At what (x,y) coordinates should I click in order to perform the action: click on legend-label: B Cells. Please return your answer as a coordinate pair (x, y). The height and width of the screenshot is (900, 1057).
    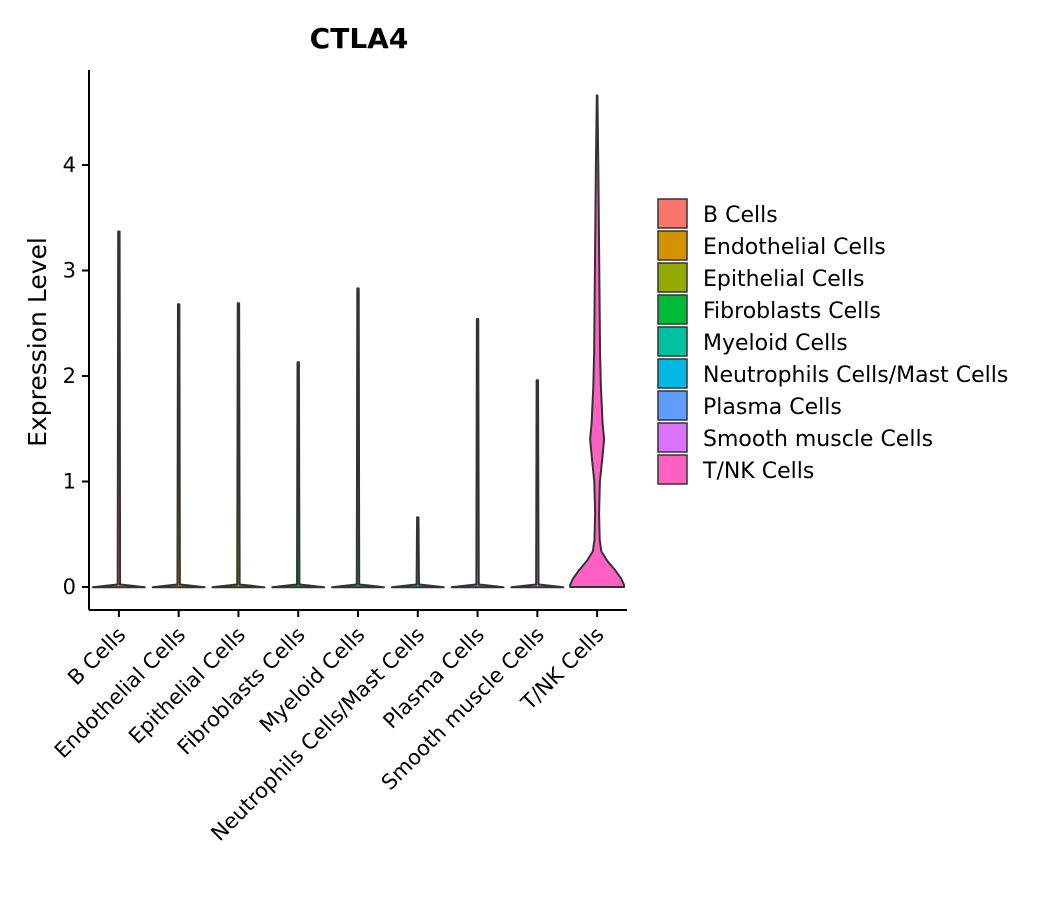
    Looking at the image, I should click on (740, 215).